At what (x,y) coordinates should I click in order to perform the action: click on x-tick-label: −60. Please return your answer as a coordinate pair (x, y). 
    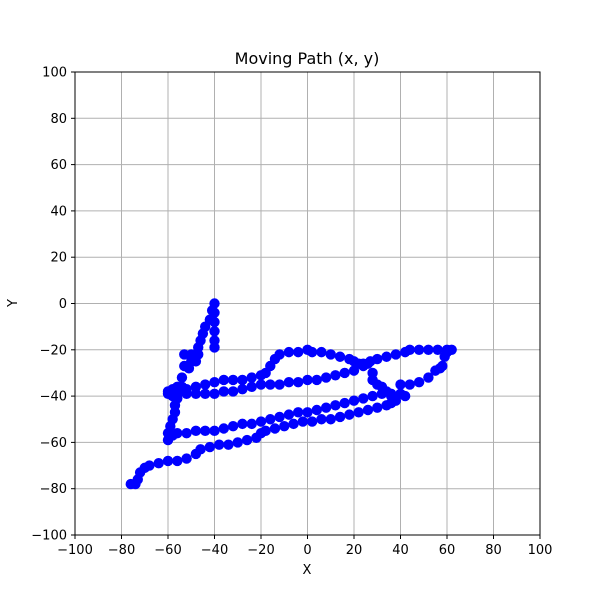
    Looking at the image, I should click on (167, 550).